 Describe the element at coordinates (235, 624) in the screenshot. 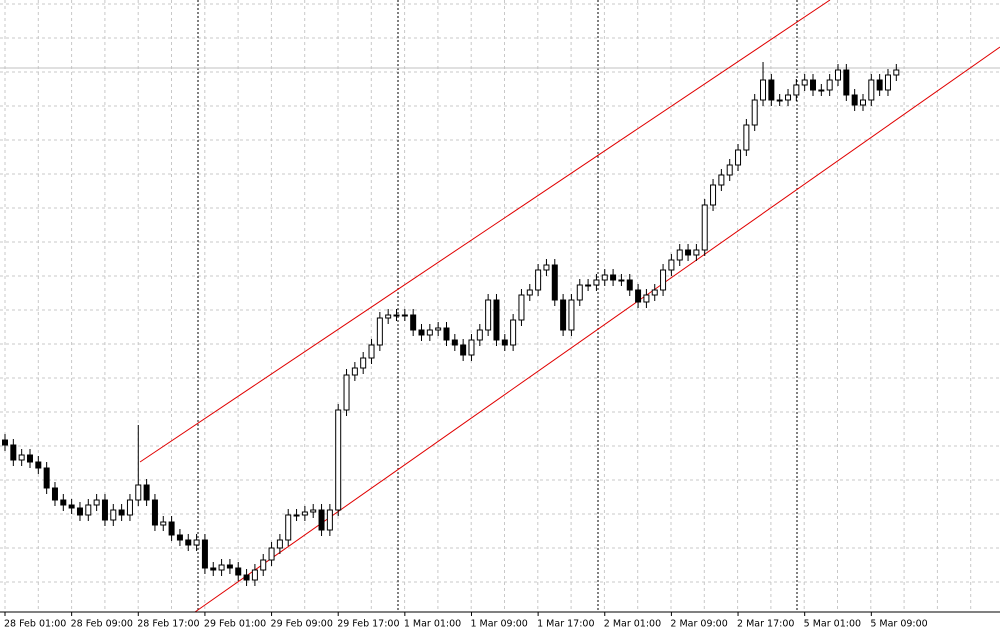

I see `x-tick-label: 29 Feb 01:00` at that location.